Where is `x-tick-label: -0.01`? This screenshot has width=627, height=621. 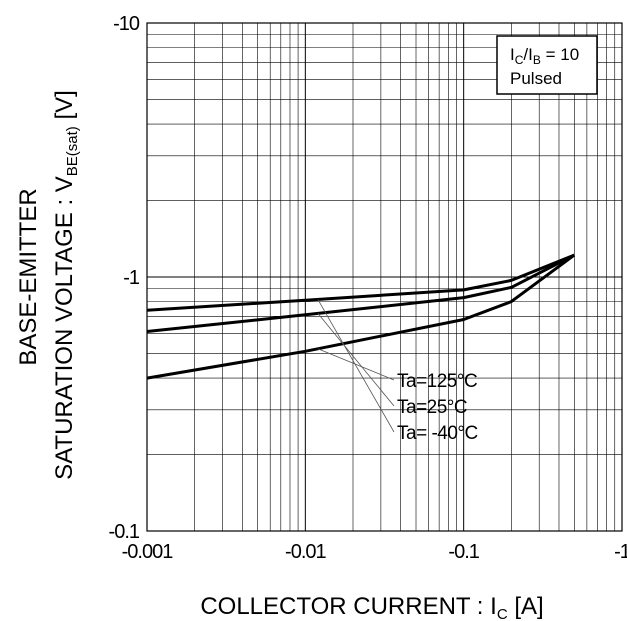 x-tick-label: -0.01 is located at coordinates (305, 552).